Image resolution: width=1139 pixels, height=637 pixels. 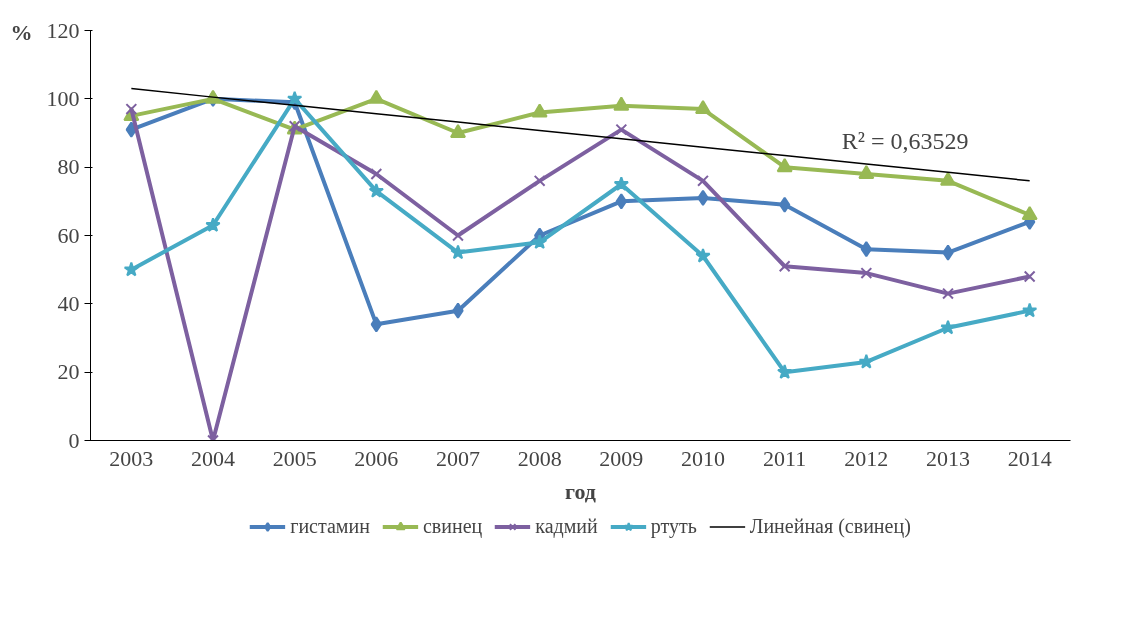 What do you see at coordinates (68, 372) in the screenshot?
I see `y-tick-label: 20` at bounding box center [68, 372].